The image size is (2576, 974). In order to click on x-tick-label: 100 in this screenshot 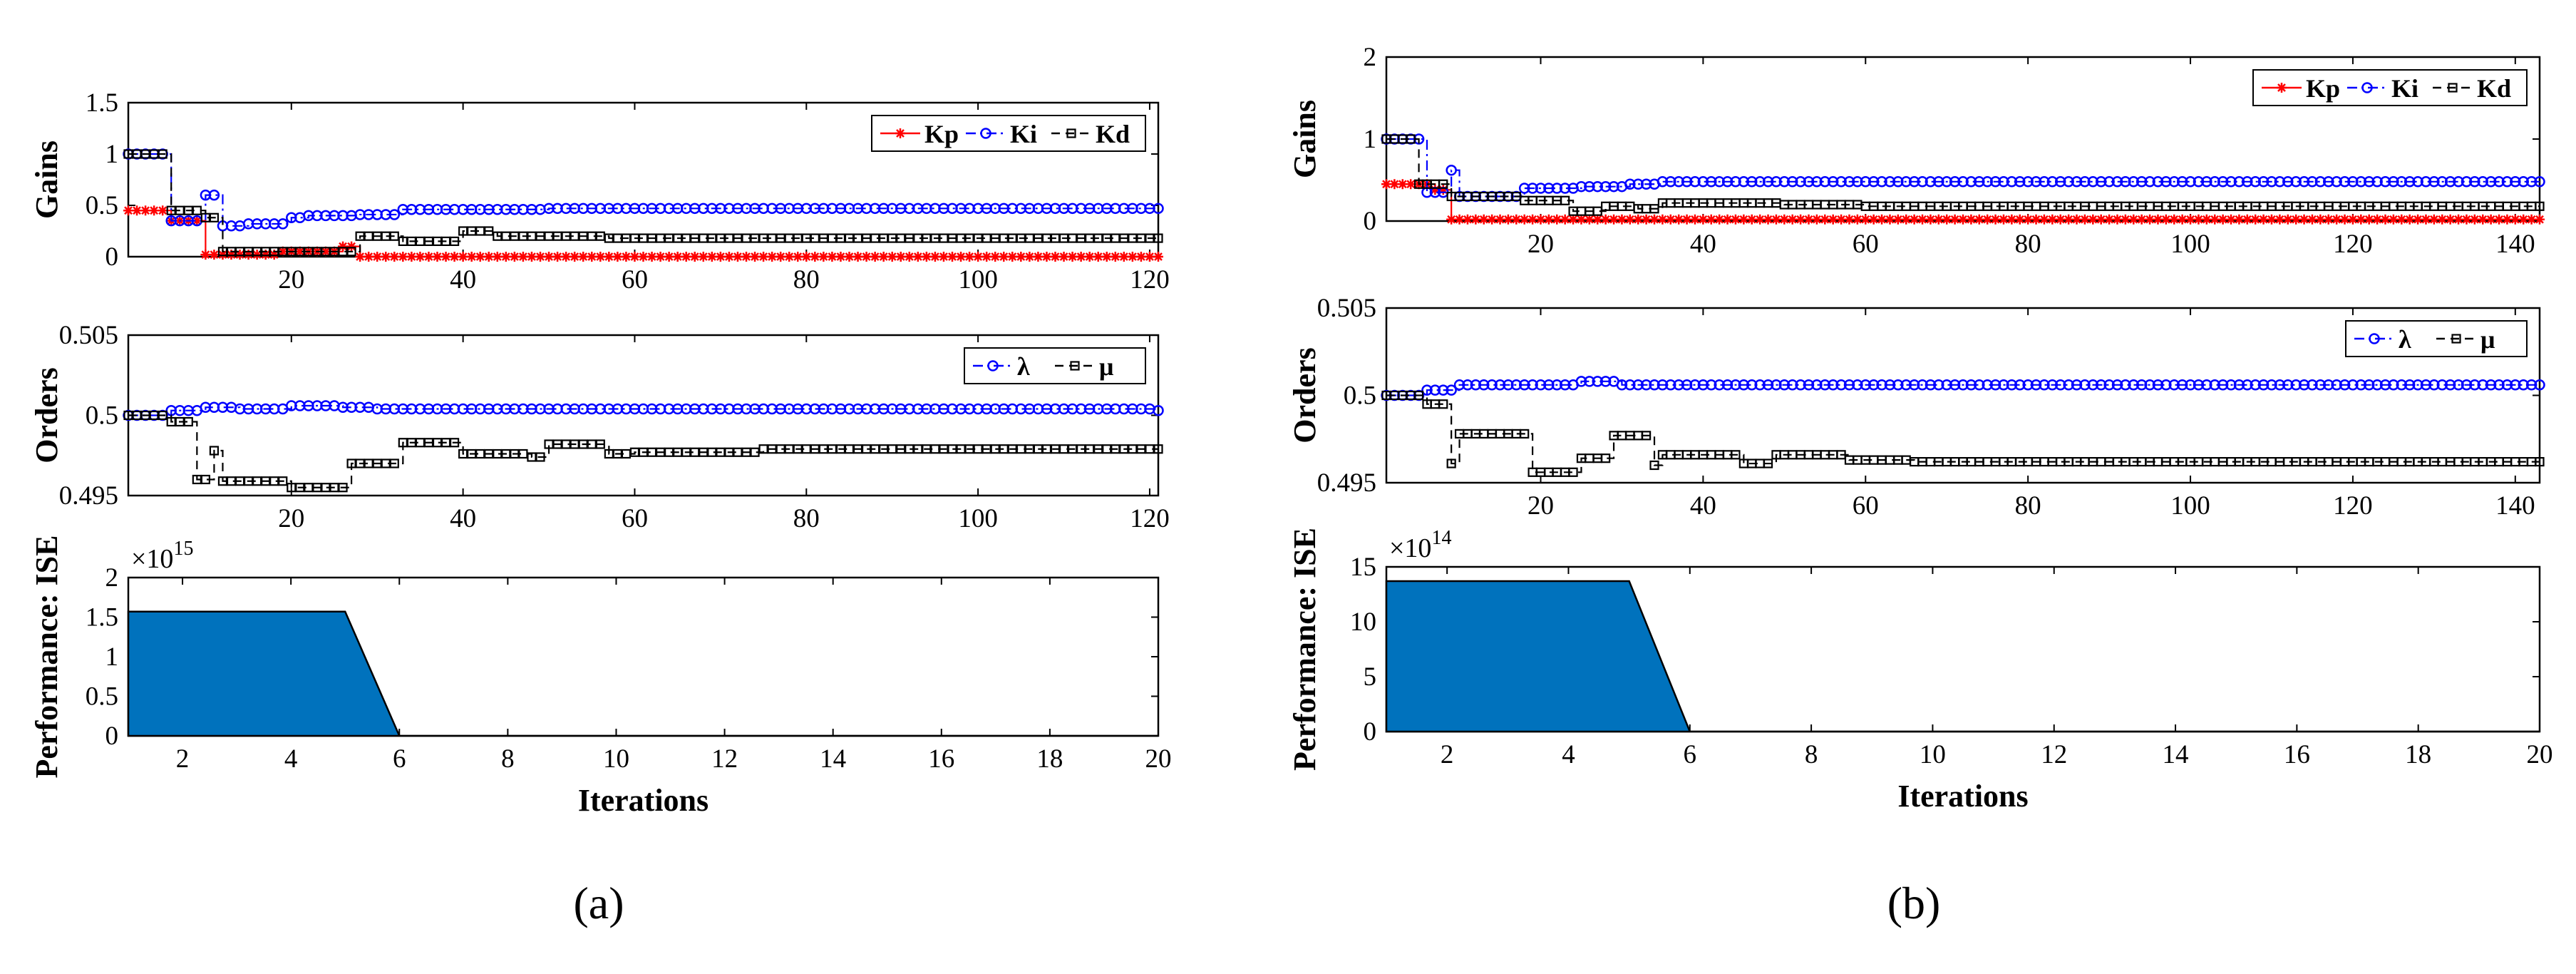, I will do `click(2190, 506)`.